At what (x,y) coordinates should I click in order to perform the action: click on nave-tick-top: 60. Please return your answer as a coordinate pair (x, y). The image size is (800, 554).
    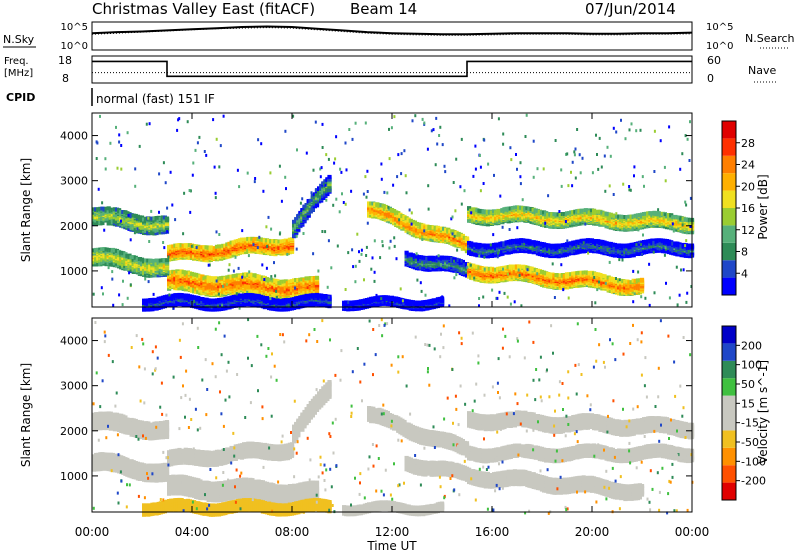
    Looking at the image, I should click on (714, 60).